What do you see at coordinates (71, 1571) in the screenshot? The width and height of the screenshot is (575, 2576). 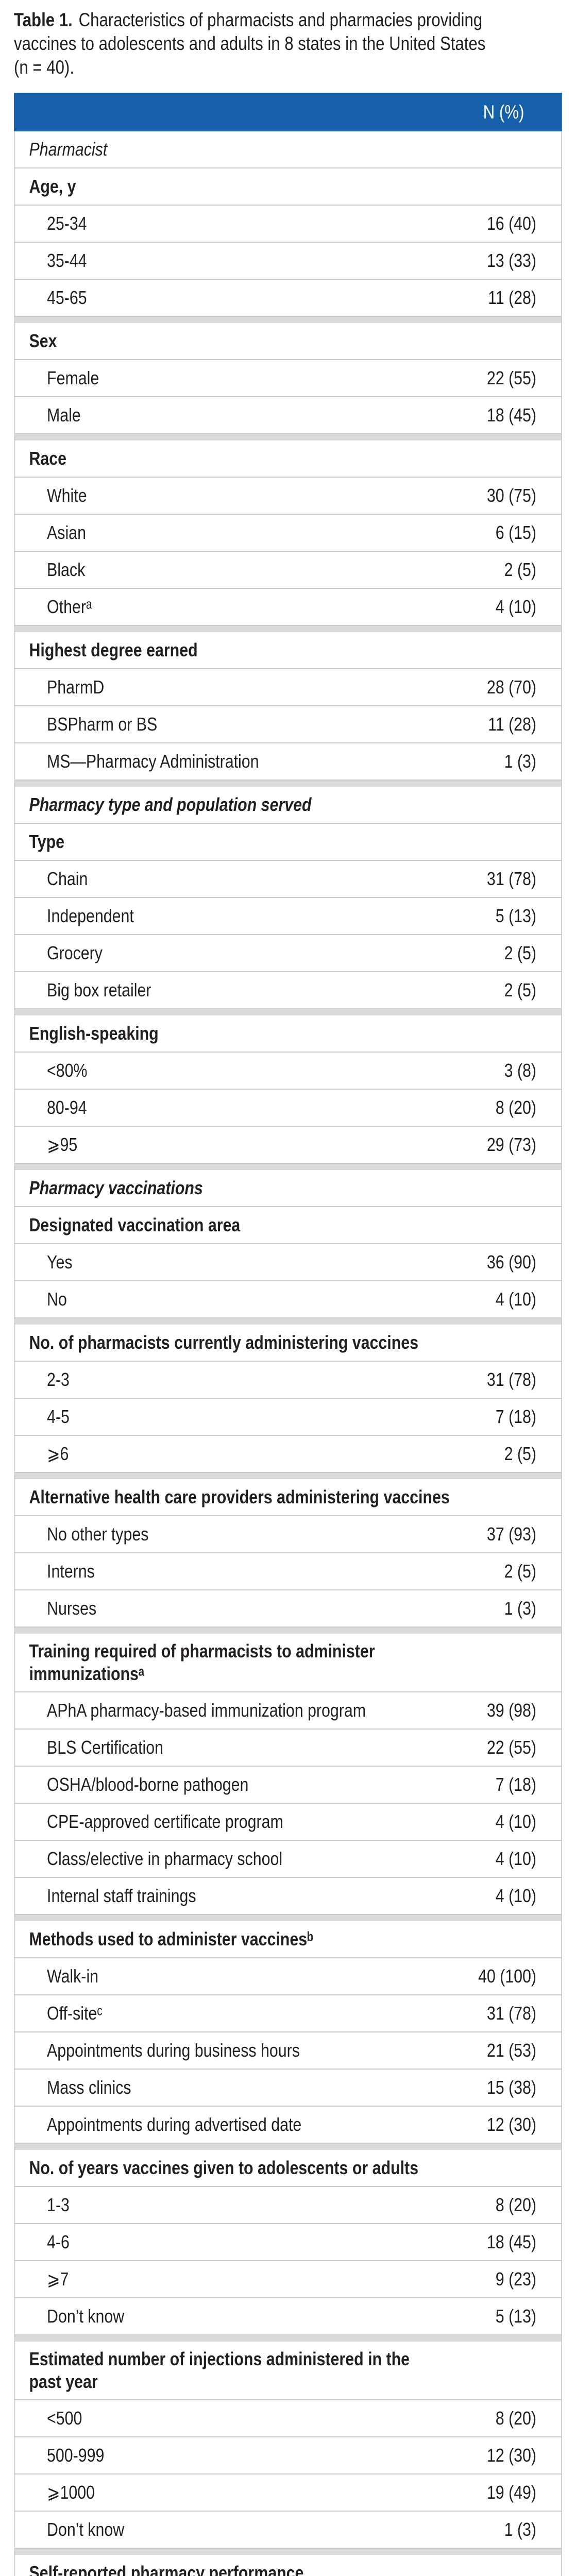 I see `row-label: Interns` at bounding box center [71, 1571].